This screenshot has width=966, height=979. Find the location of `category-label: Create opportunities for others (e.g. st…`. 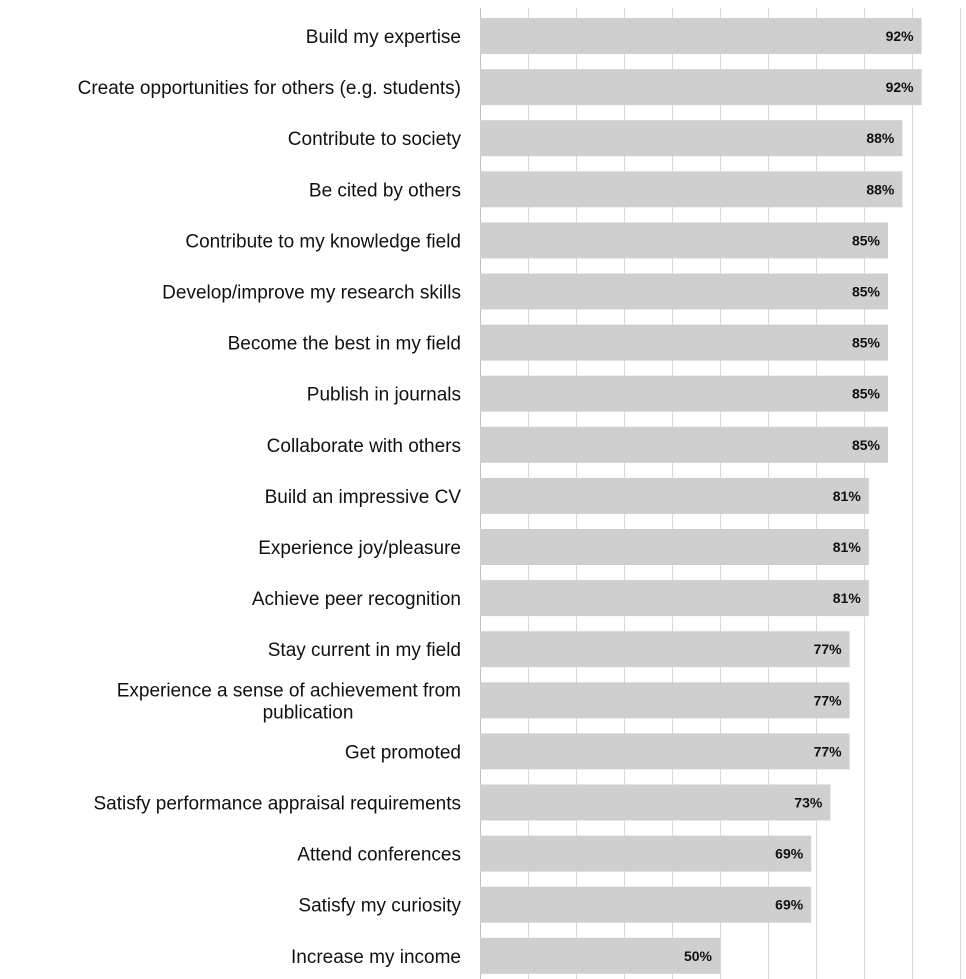

category-label: Create opportunities for others (e.g. st… is located at coordinates (269, 88).